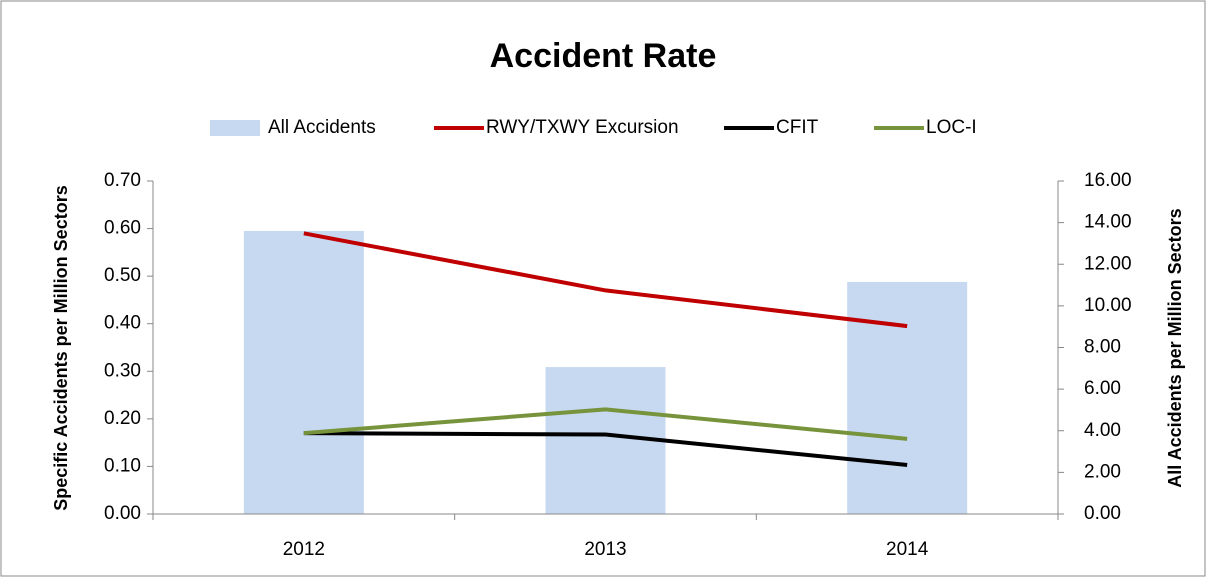  I want to click on y-tick-label: 0.10, so click(122, 465).